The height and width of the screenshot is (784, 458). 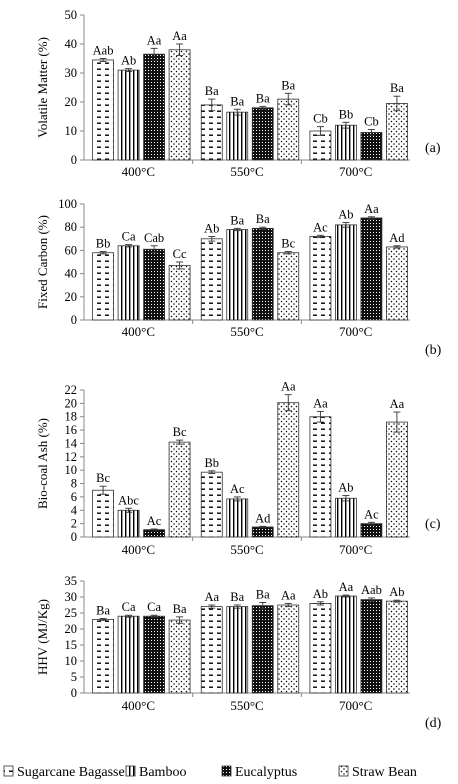 I want to click on panel-label: (d), so click(x=433, y=723).